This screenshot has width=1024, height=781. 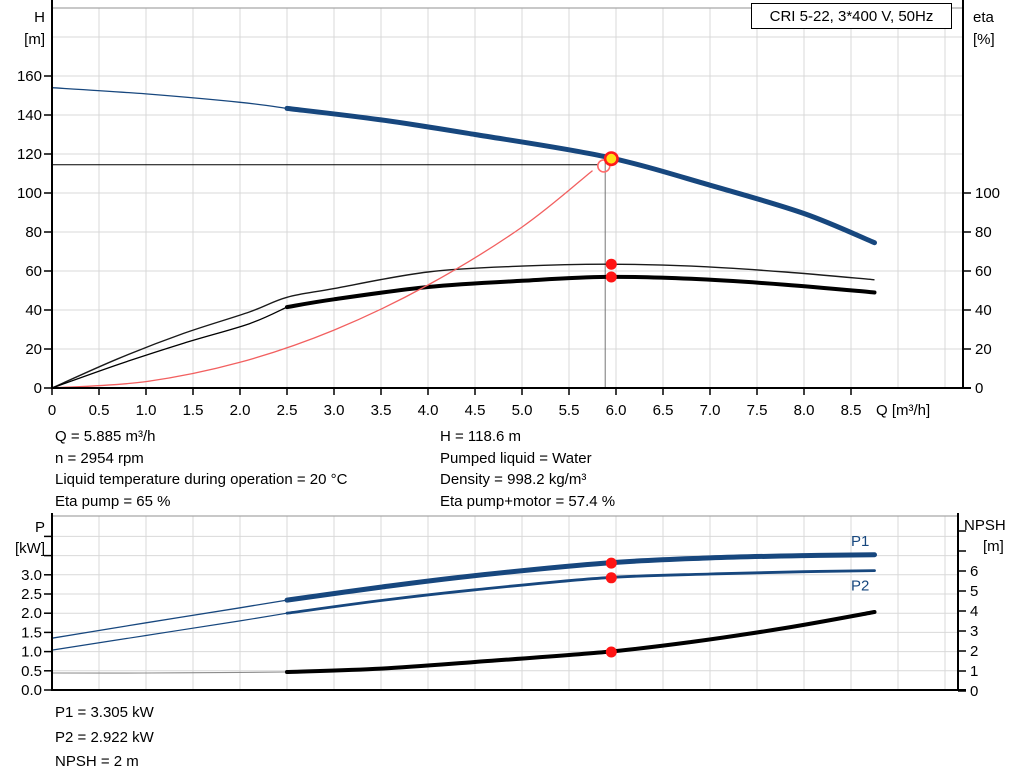 I want to click on axis-text: [%], so click(x=984, y=39).